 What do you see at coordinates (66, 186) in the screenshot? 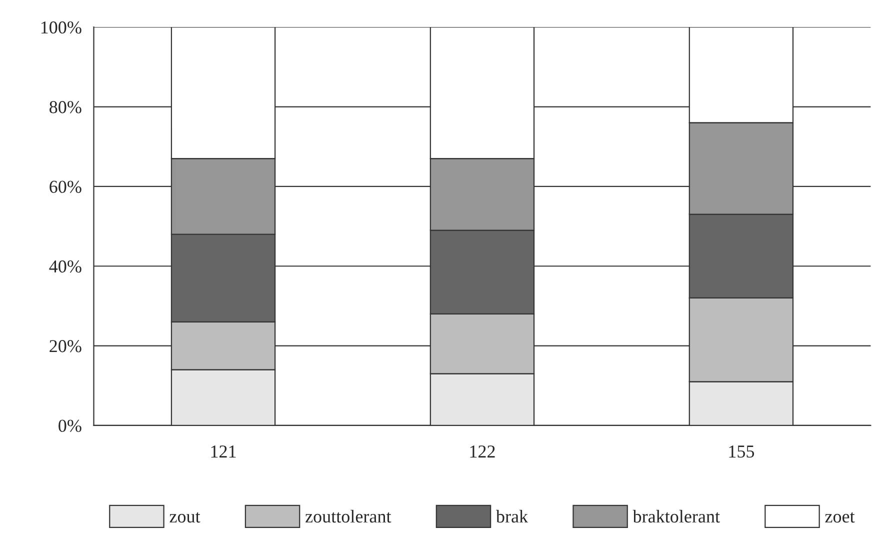
I see `y-tick-label: 60%` at bounding box center [66, 186].